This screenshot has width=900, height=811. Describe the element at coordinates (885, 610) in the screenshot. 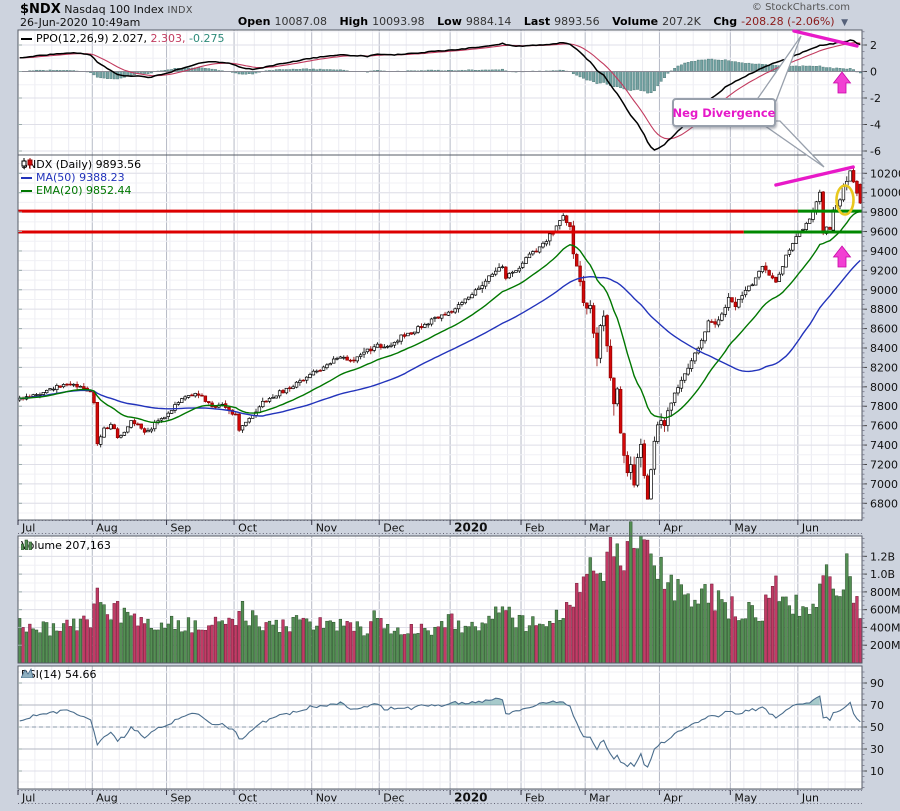

I see `svg-text: 600M` at that location.